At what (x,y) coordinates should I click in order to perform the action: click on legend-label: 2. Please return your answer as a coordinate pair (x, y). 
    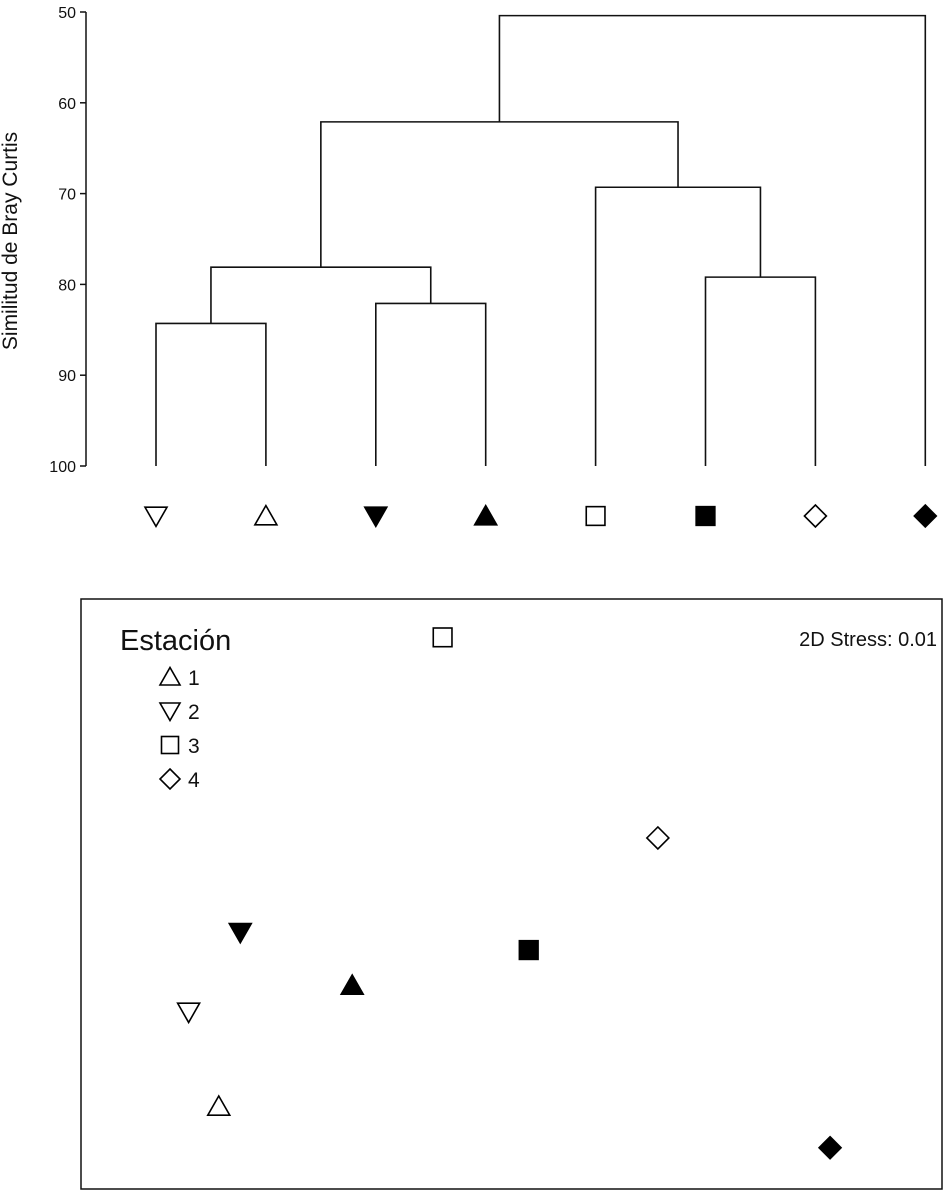
    Looking at the image, I should click on (194, 712).